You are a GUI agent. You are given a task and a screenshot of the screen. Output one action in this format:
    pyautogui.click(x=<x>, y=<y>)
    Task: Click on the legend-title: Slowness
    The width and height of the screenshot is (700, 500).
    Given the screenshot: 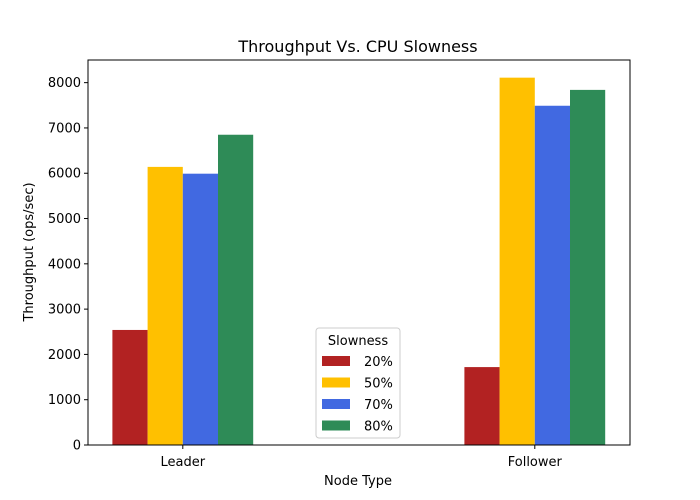 What is the action you would take?
    pyautogui.click(x=358, y=341)
    